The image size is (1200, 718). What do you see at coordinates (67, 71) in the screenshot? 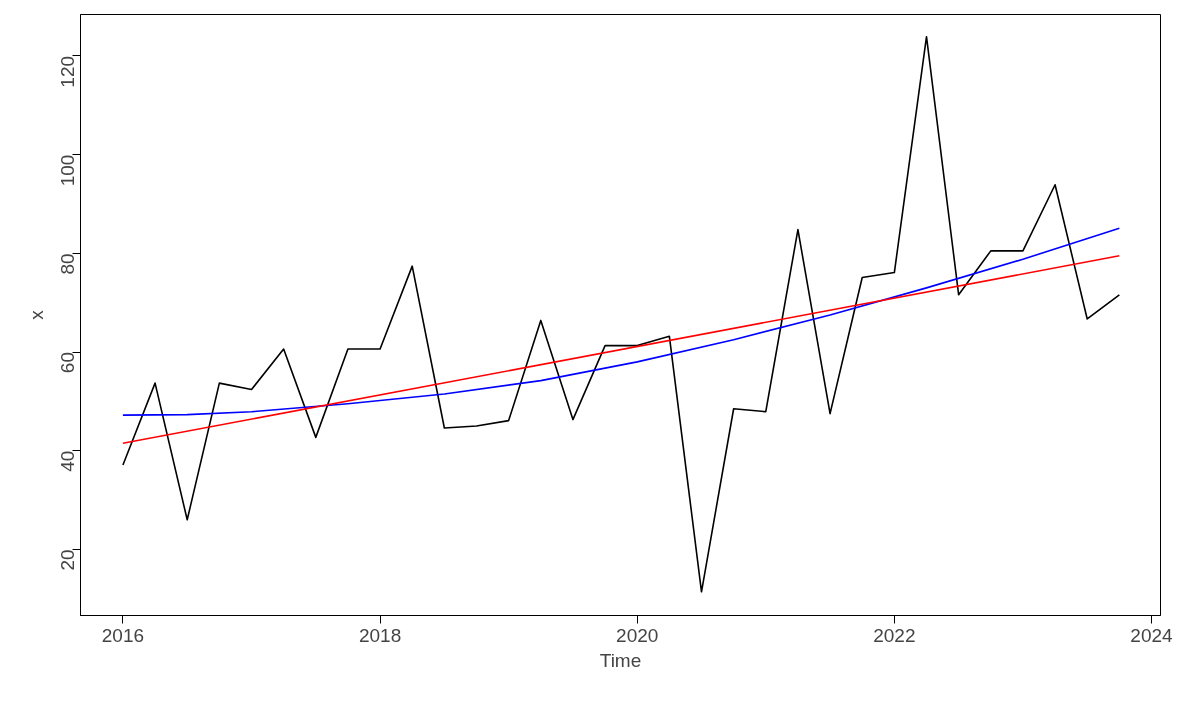
I see `y-tick-label: 120` at bounding box center [67, 71].